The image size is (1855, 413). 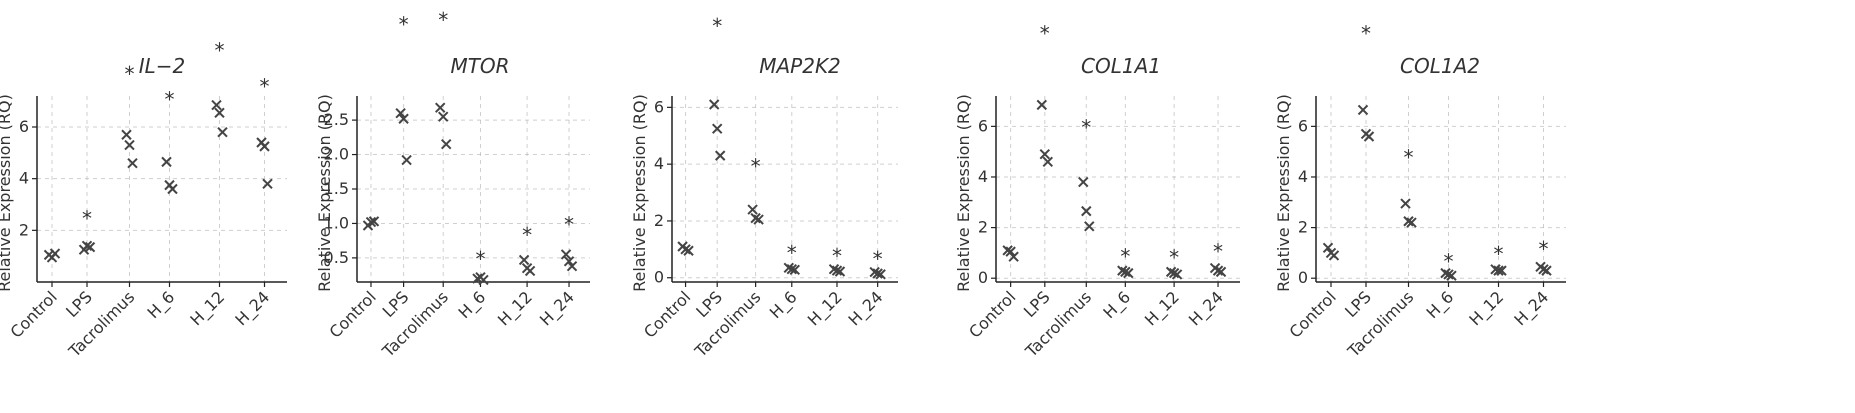 What do you see at coordinates (336, 154) in the screenshot?
I see `y-tick-label: 2.0` at bounding box center [336, 154].